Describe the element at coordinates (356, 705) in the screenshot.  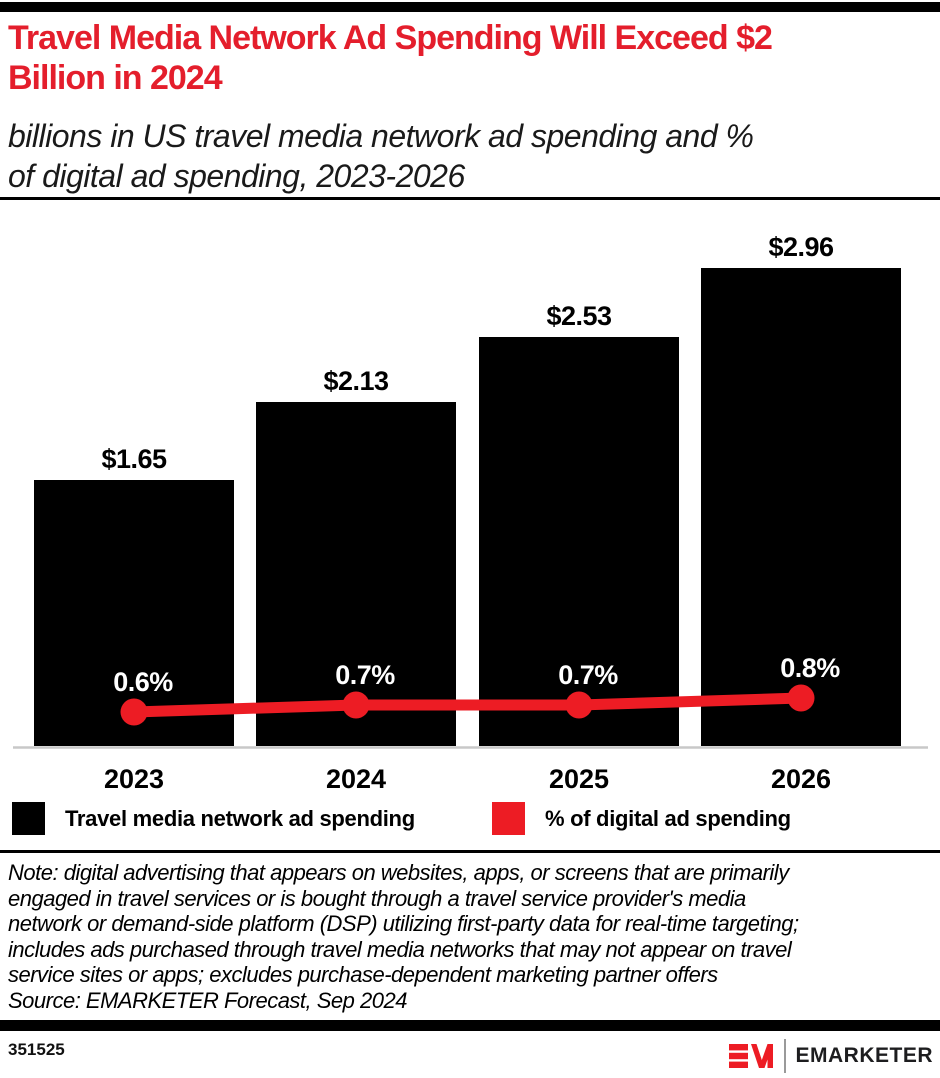
I see `pct-dot-2024` at that location.